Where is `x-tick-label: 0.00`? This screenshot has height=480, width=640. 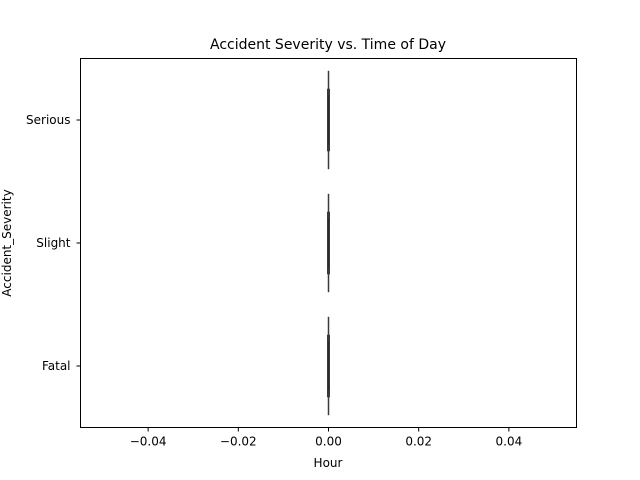
x-tick-label: 0.00 is located at coordinates (328, 442).